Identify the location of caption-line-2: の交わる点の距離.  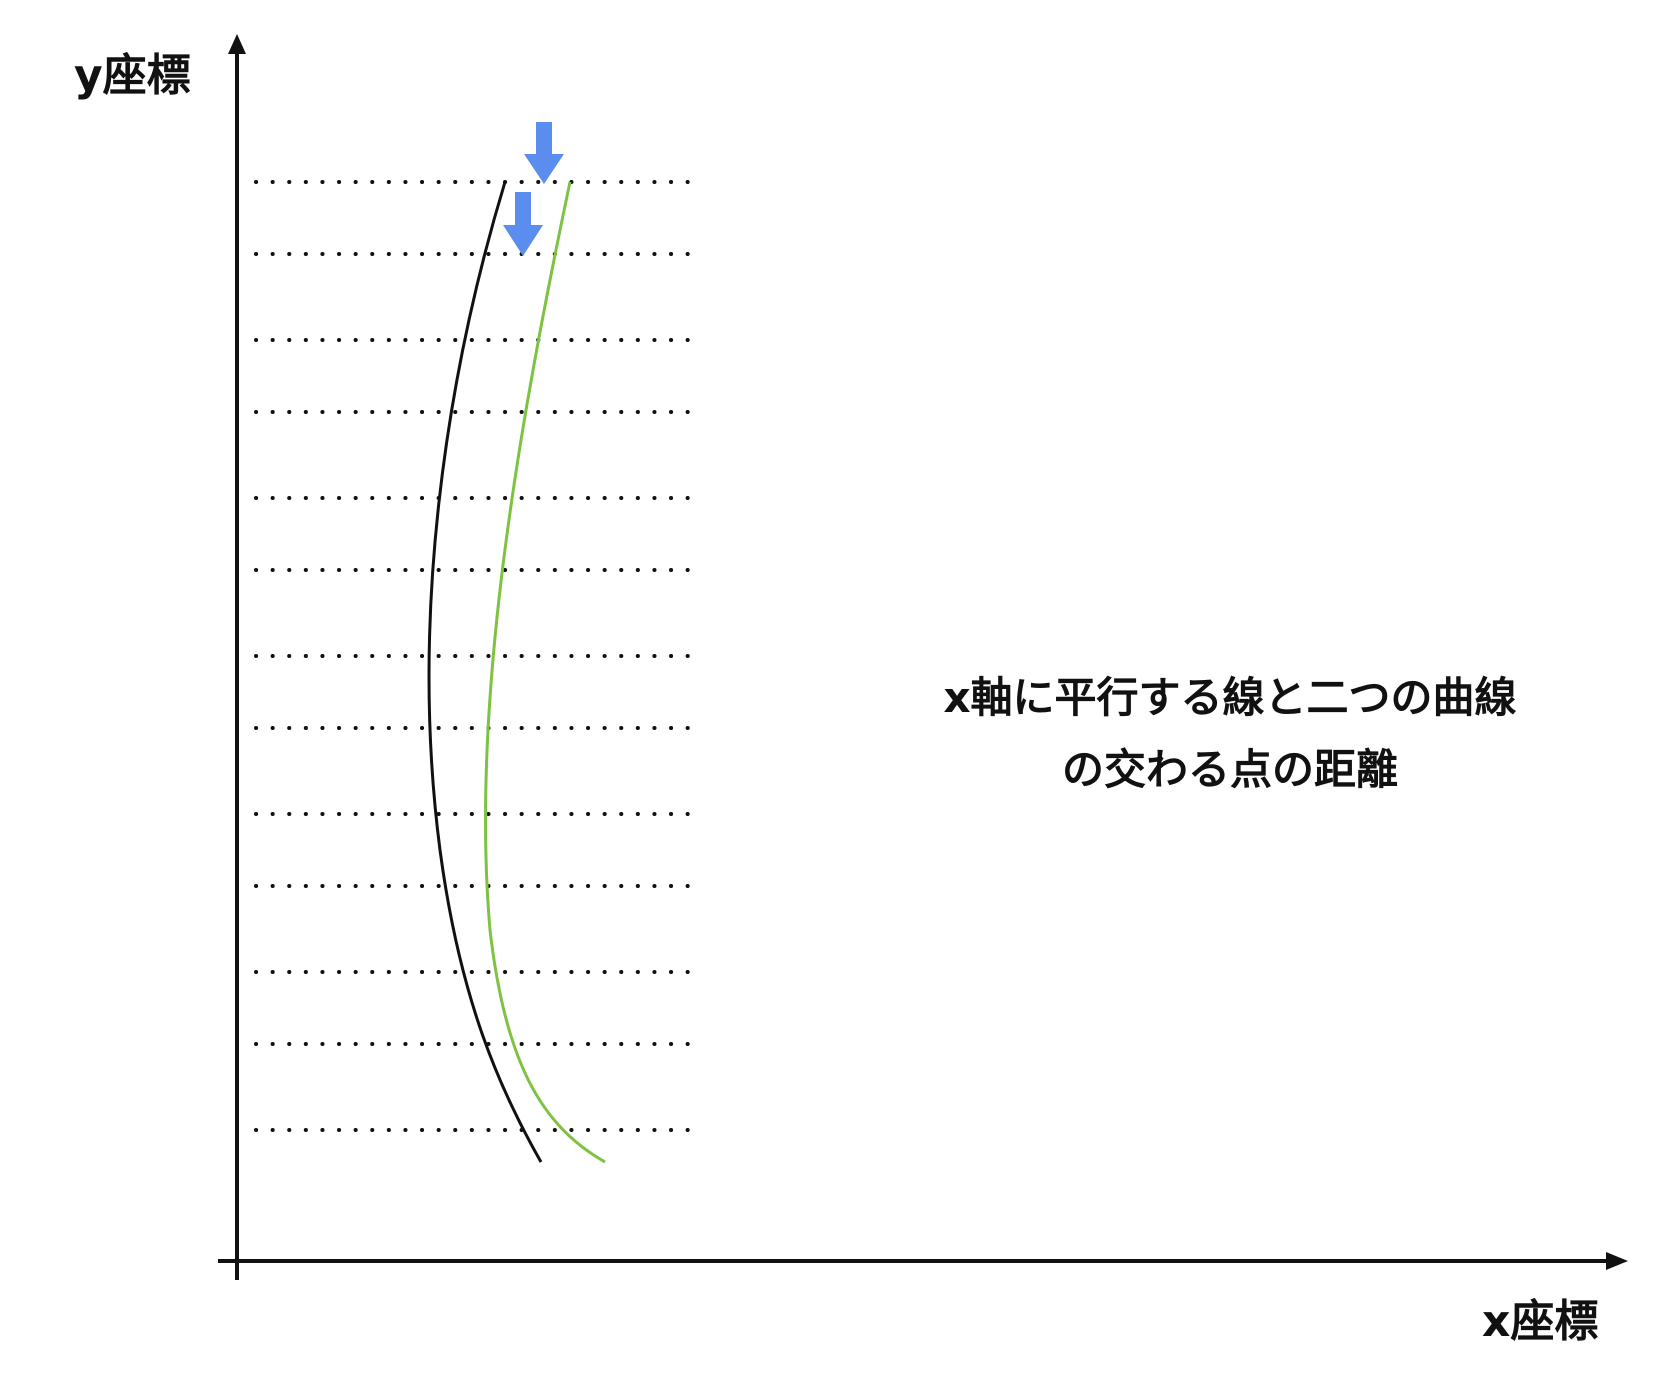
(1230, 769).